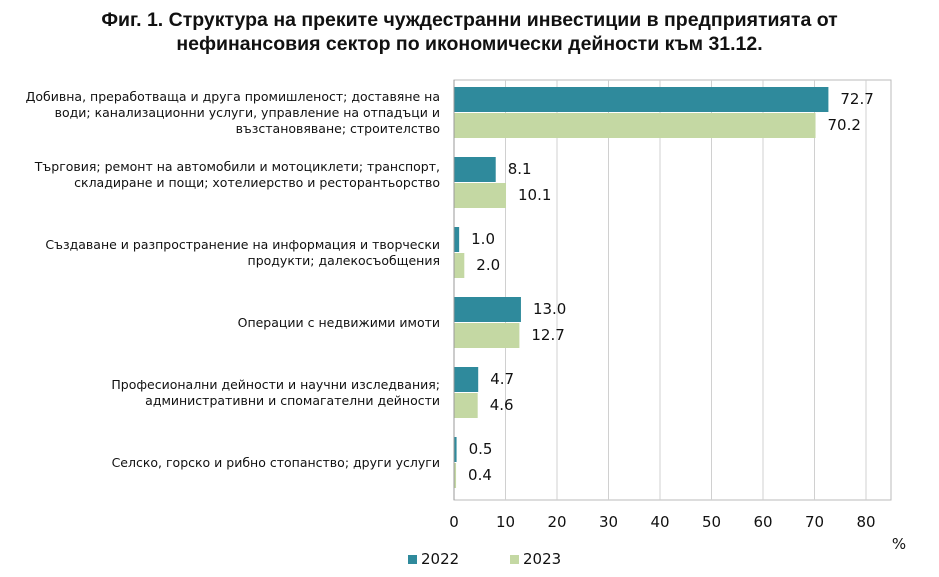 Image resolution: width=939 pixels, height=577 pixels. I want to click on x-tick-label: 20, so click(557, 522).